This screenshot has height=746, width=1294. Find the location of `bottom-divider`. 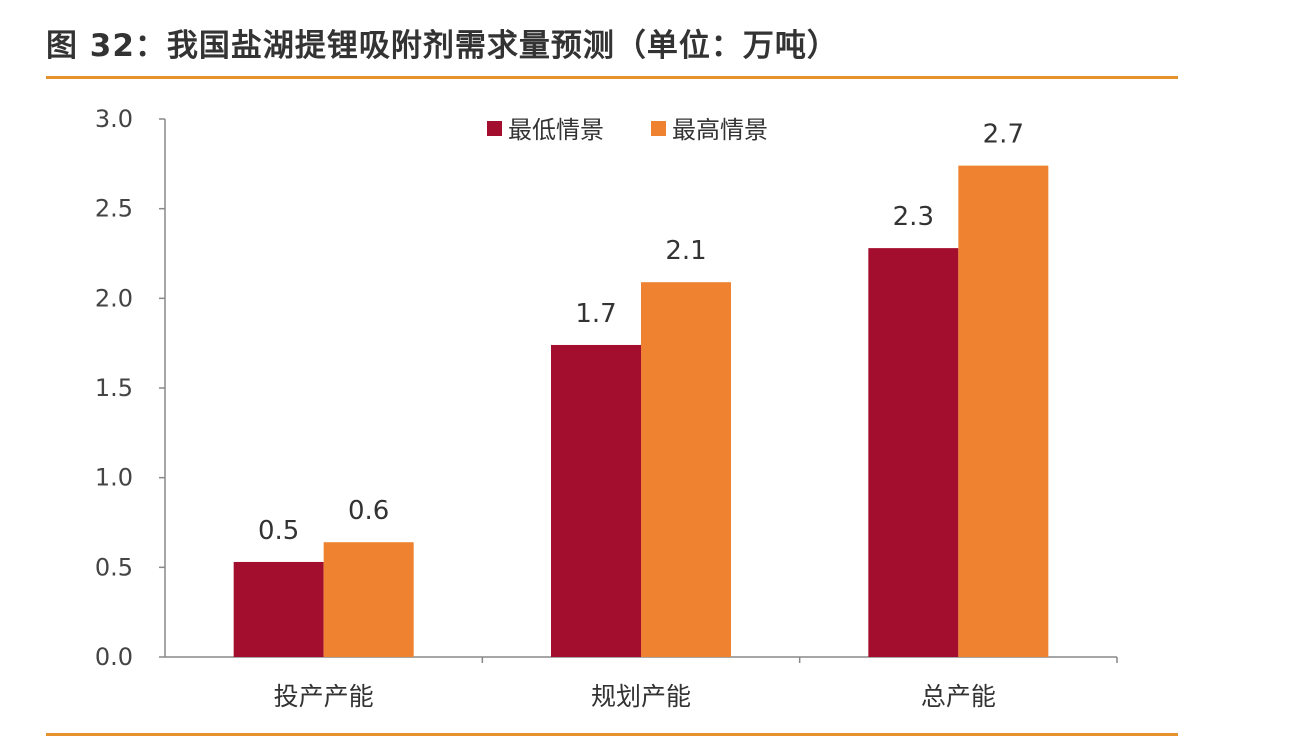

bottom-divider is located at coordinates (612, 734).